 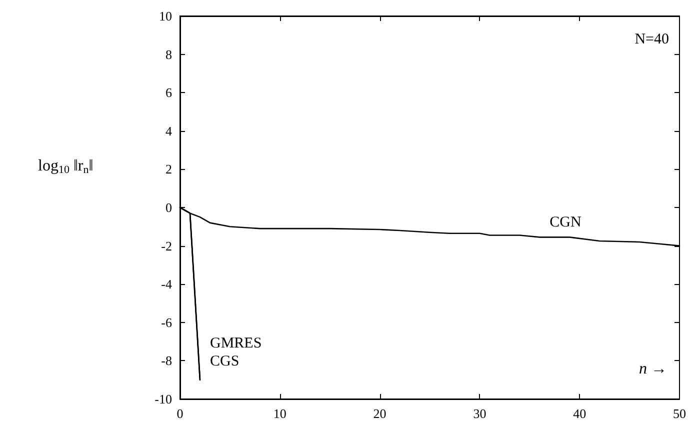 I want to click on x-tick-label: 50, so click(x=679, y=413).